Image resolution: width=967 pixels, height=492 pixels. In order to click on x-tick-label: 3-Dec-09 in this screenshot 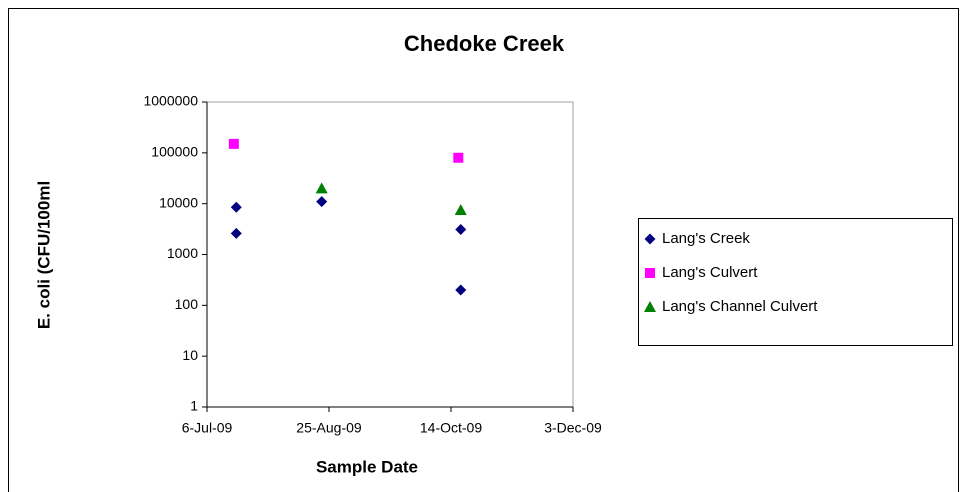, I will do `click(573, 428)`.